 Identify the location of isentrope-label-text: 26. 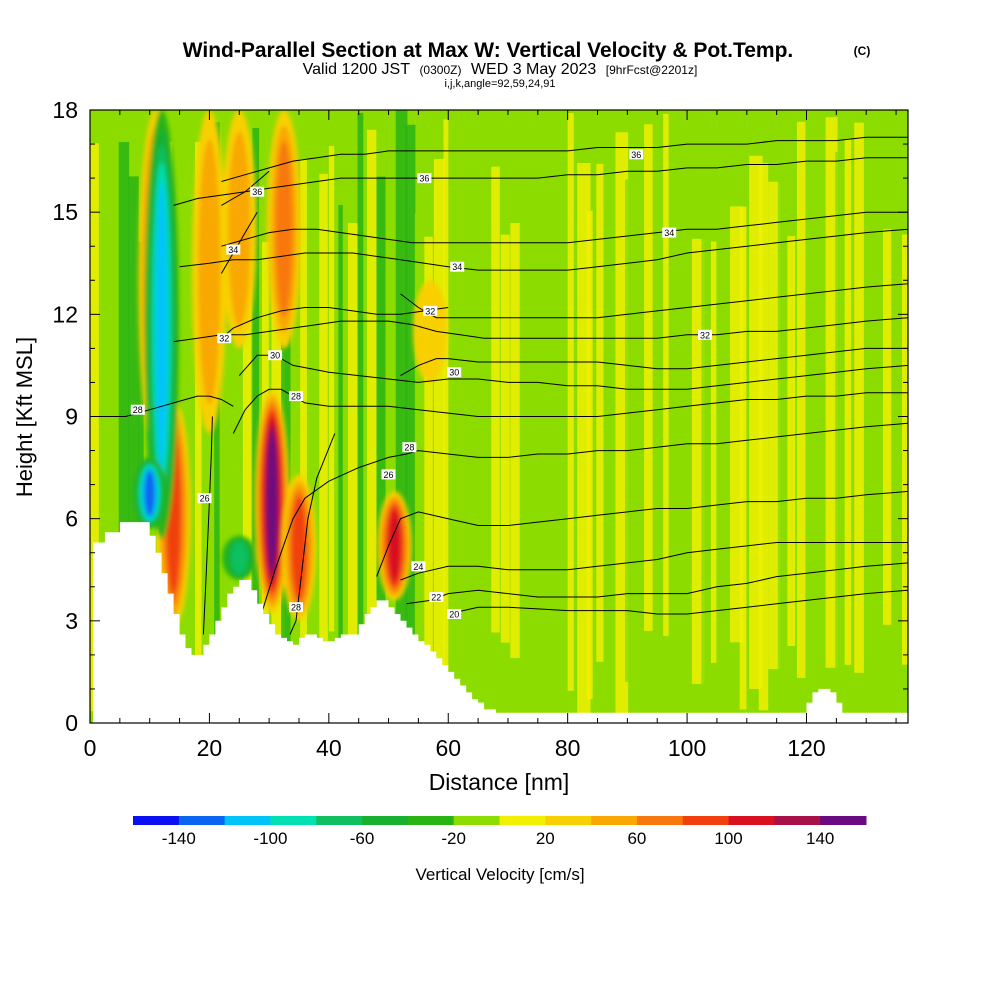
(205, 499).